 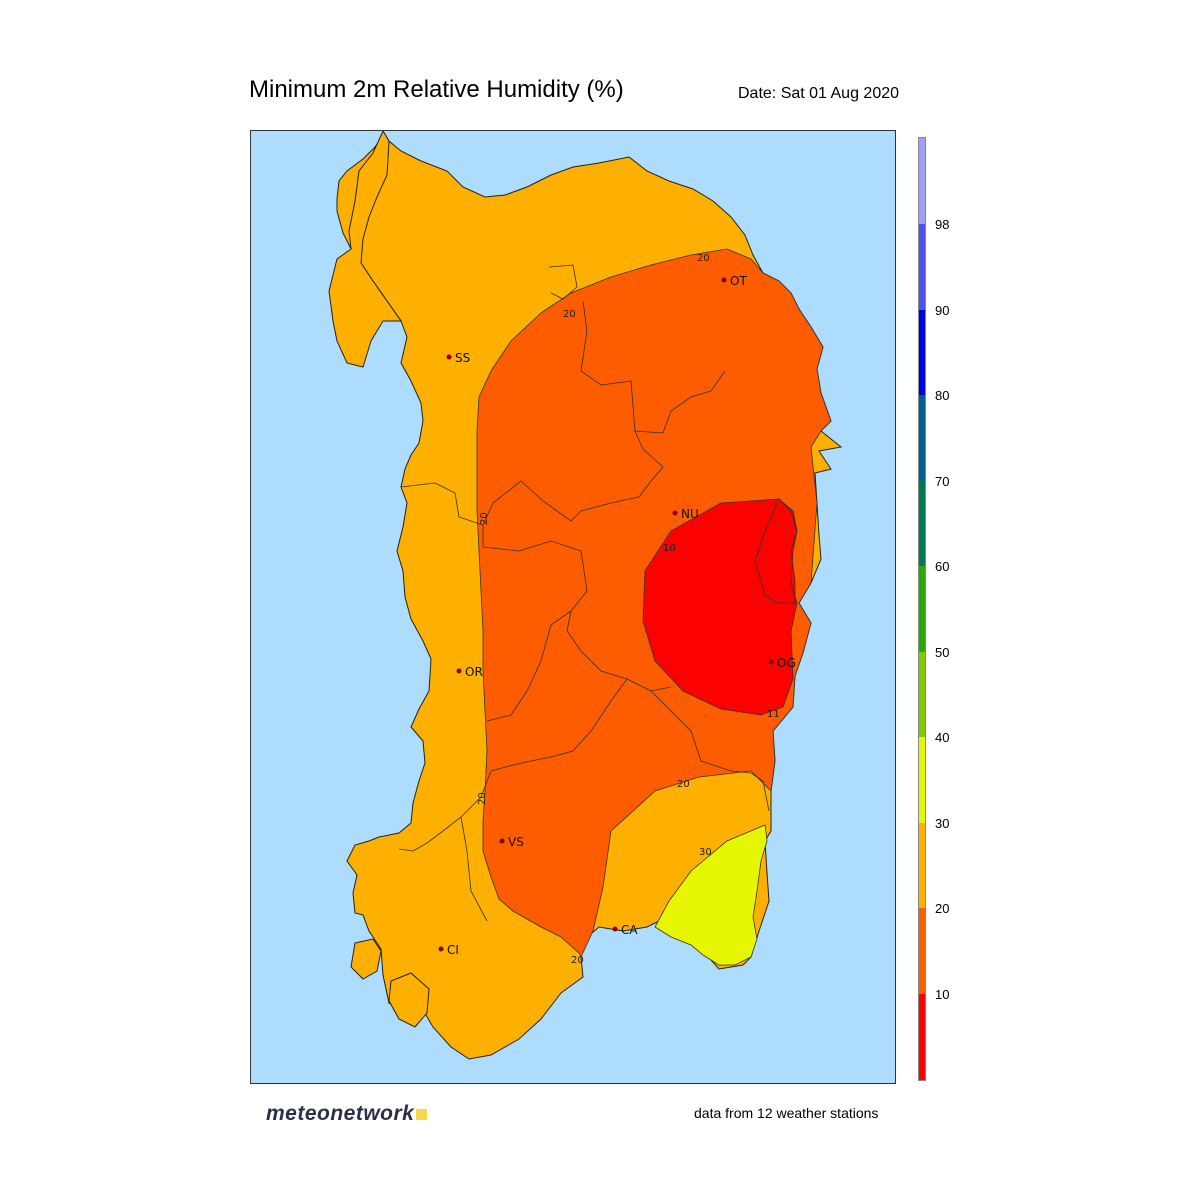 I want to click on station-nu: NU, so click(x=685, y=514).